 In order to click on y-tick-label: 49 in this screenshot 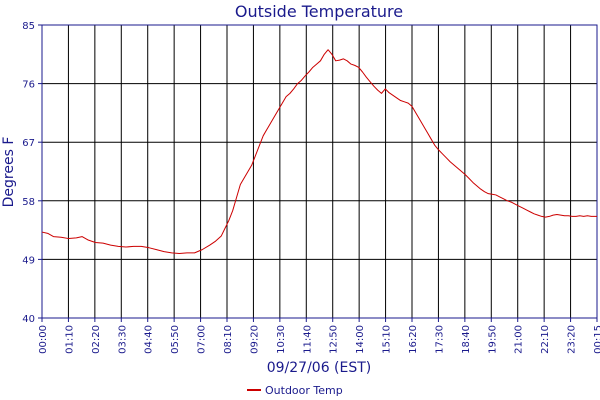, I will do `click(28, 260)`.